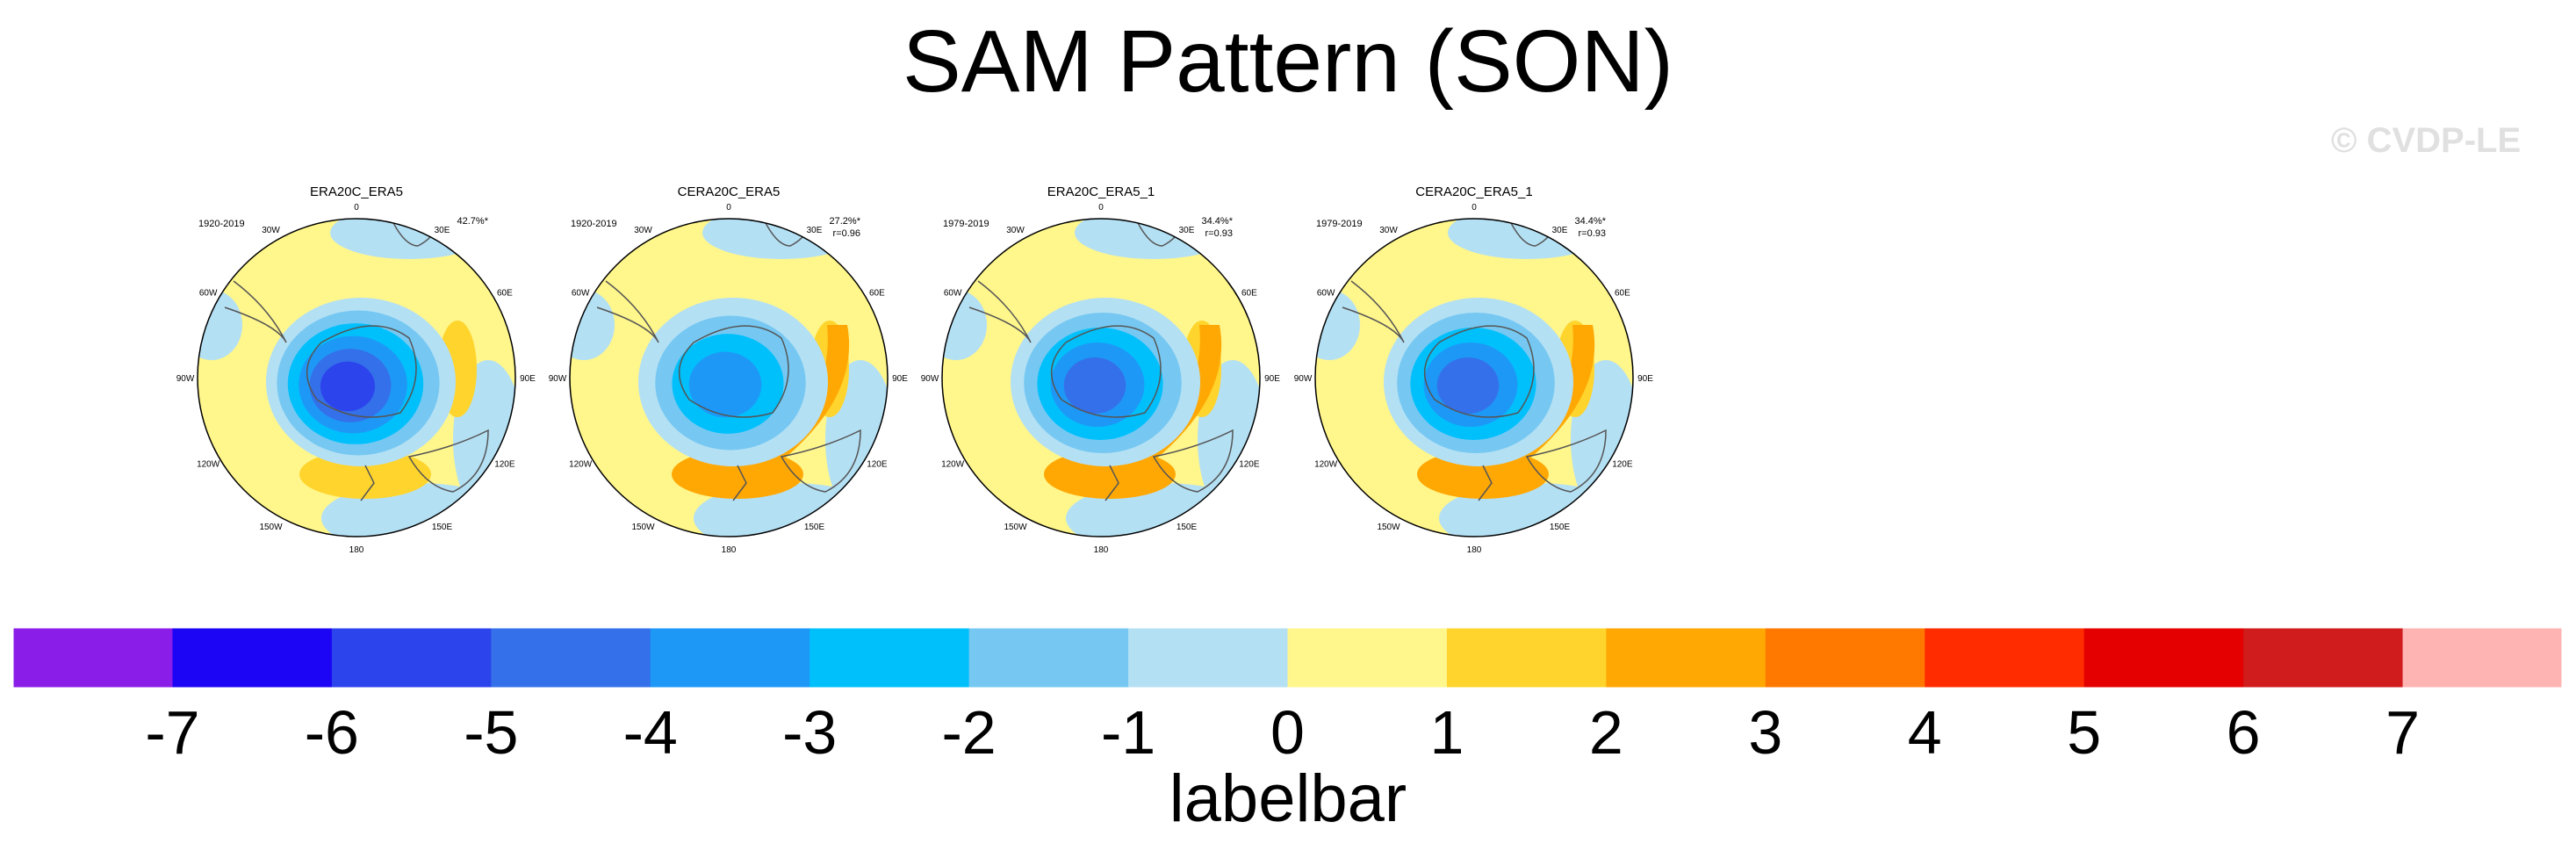 The height and width of the screenshot is (851, 2576). What do you see at coordinates (1593, 233) in the screenshot?
I see `panel-pattern-correlation: r=0.93` at bounding box center [1593, 233].